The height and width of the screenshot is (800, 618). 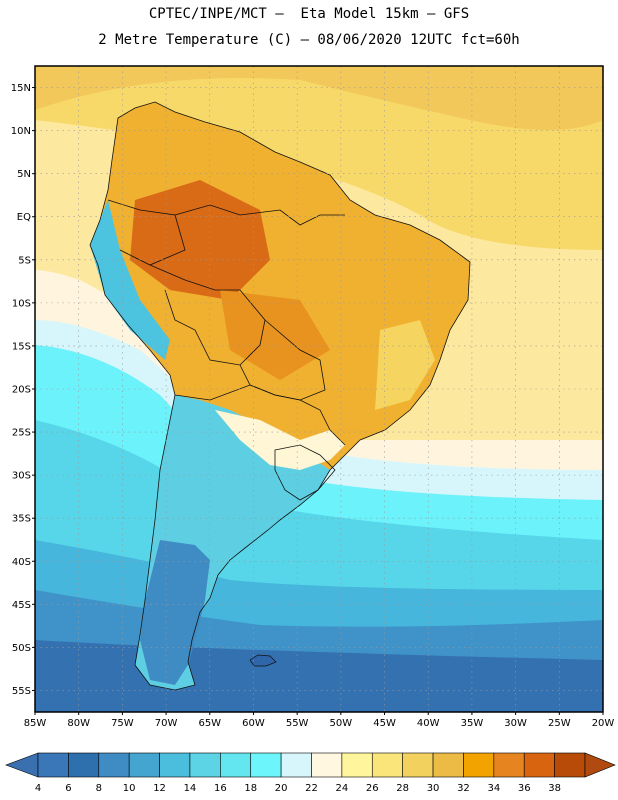 I want to click on colorbar-label: 32, so click(x=463, y=788).